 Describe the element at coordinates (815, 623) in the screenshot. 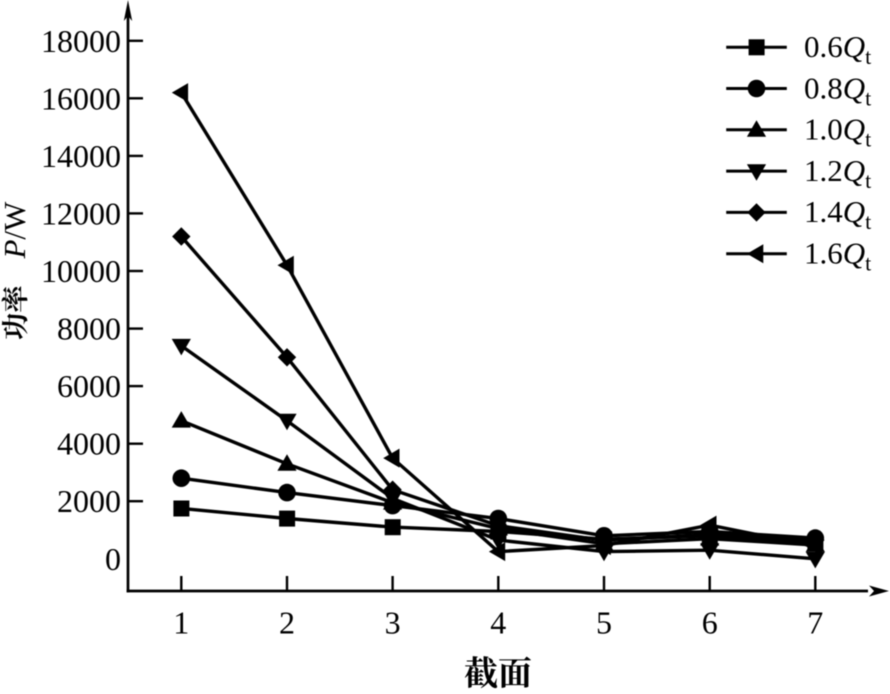

I see `svg-text: 7` at that location.